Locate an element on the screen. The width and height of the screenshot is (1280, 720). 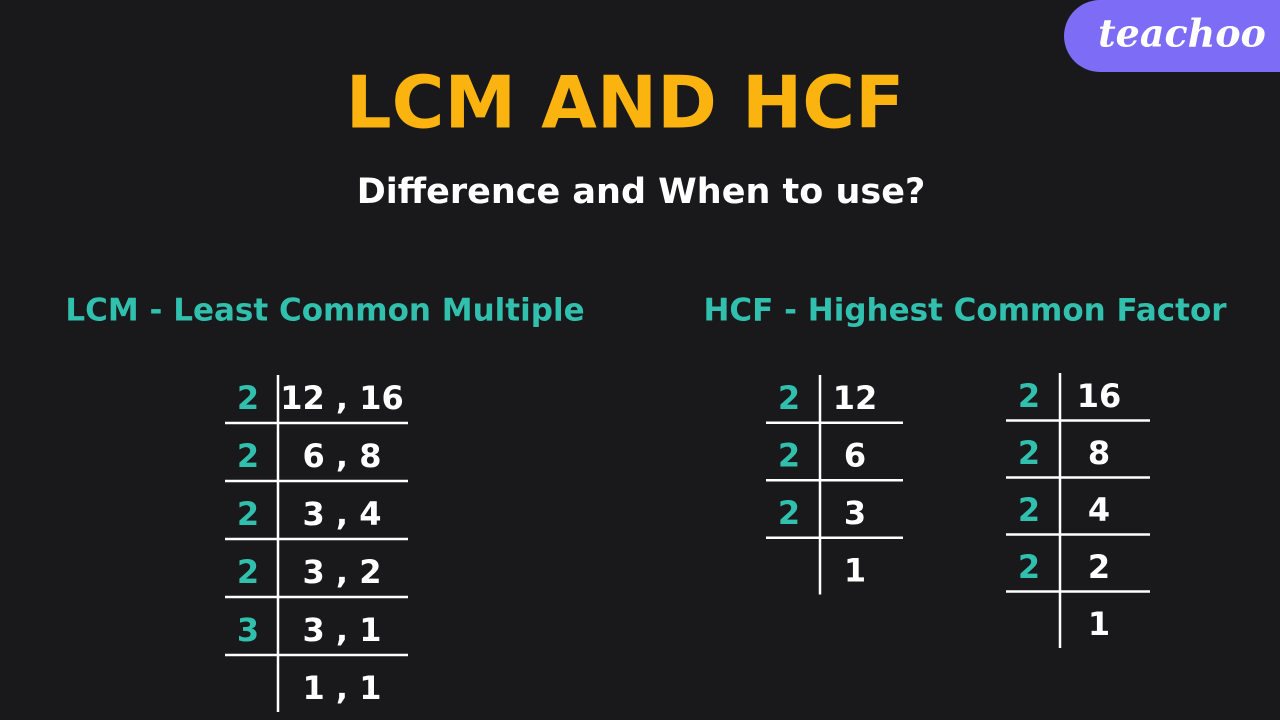
dividend: 12 , 16 is located at coordinates (342, 398).